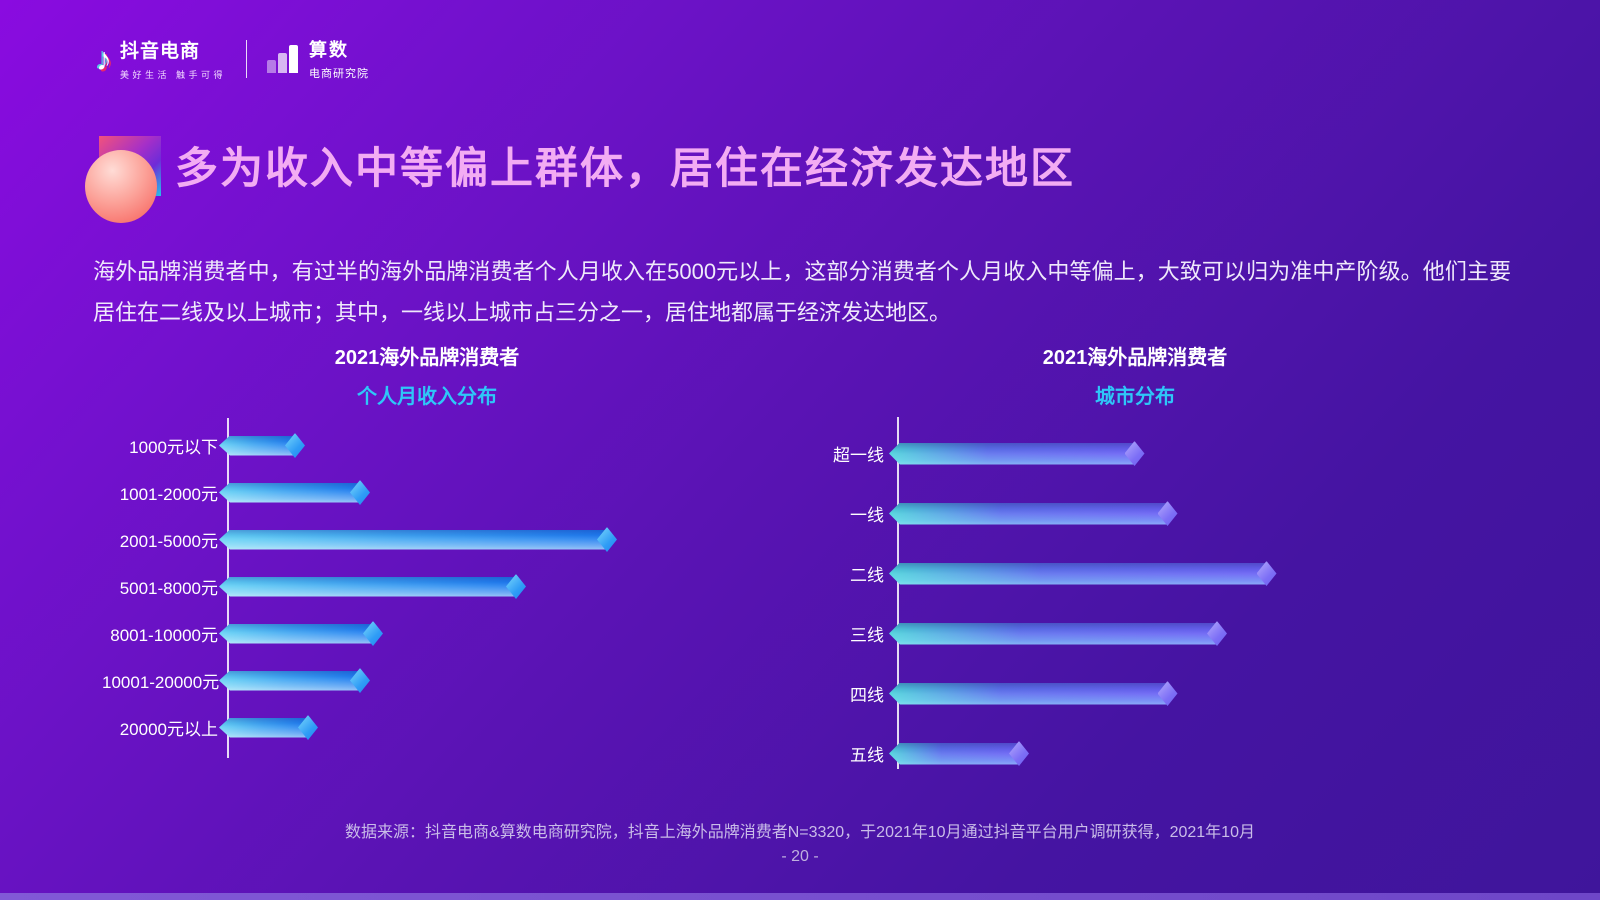 This screenshot has height=900, width=1600. What do you see at coordinates (173, 75) in the screenshot?
I see `douyin-slogan: 美好生活 触手可得` at bounding box center [173, 75].